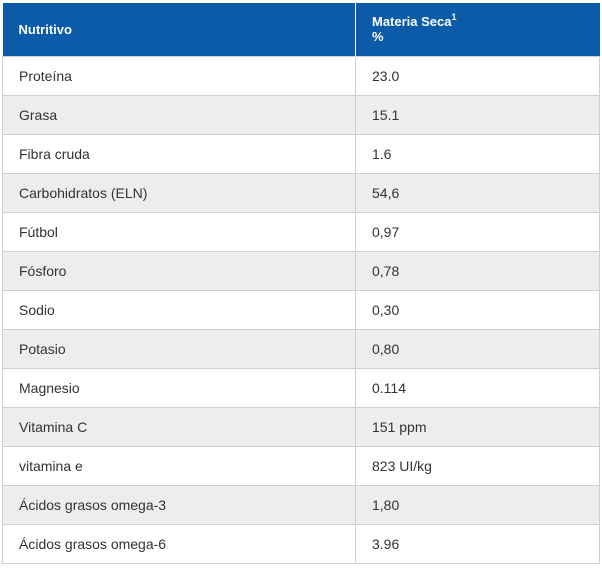  Describe the element at coordinates (477, 426) in the screenshot. I see `dry-matter-value-cell: 151 ppm` at that location.